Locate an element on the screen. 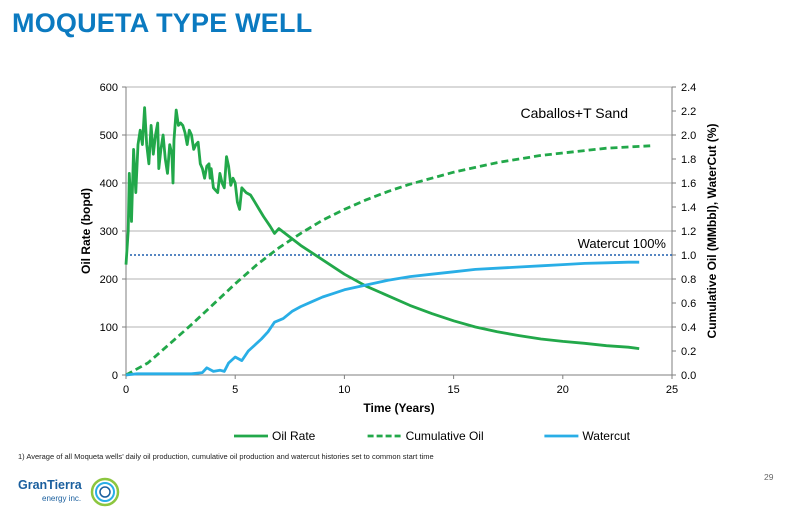 The width and height of the screenshot is (800, 518). logo-subtitle: energy inc. is located at coordinates (62, 498).